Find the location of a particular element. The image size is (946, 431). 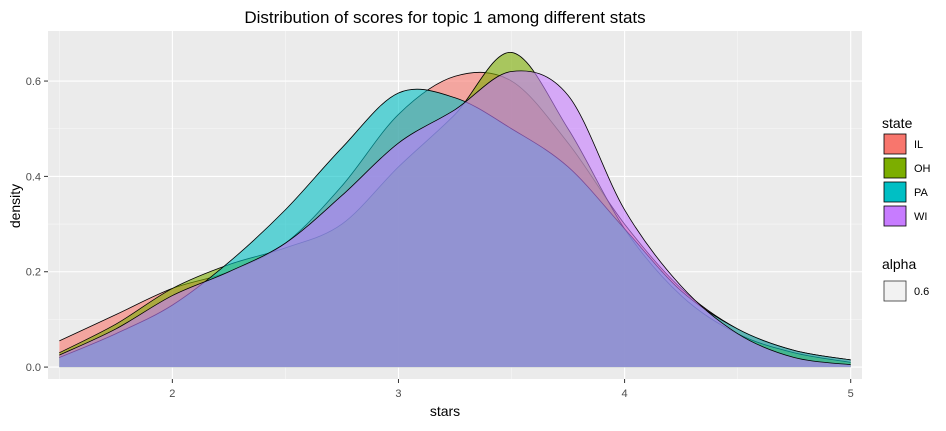

legend: state IL OH PA WI alpha 0.6 is located at coordinates (906, 208).